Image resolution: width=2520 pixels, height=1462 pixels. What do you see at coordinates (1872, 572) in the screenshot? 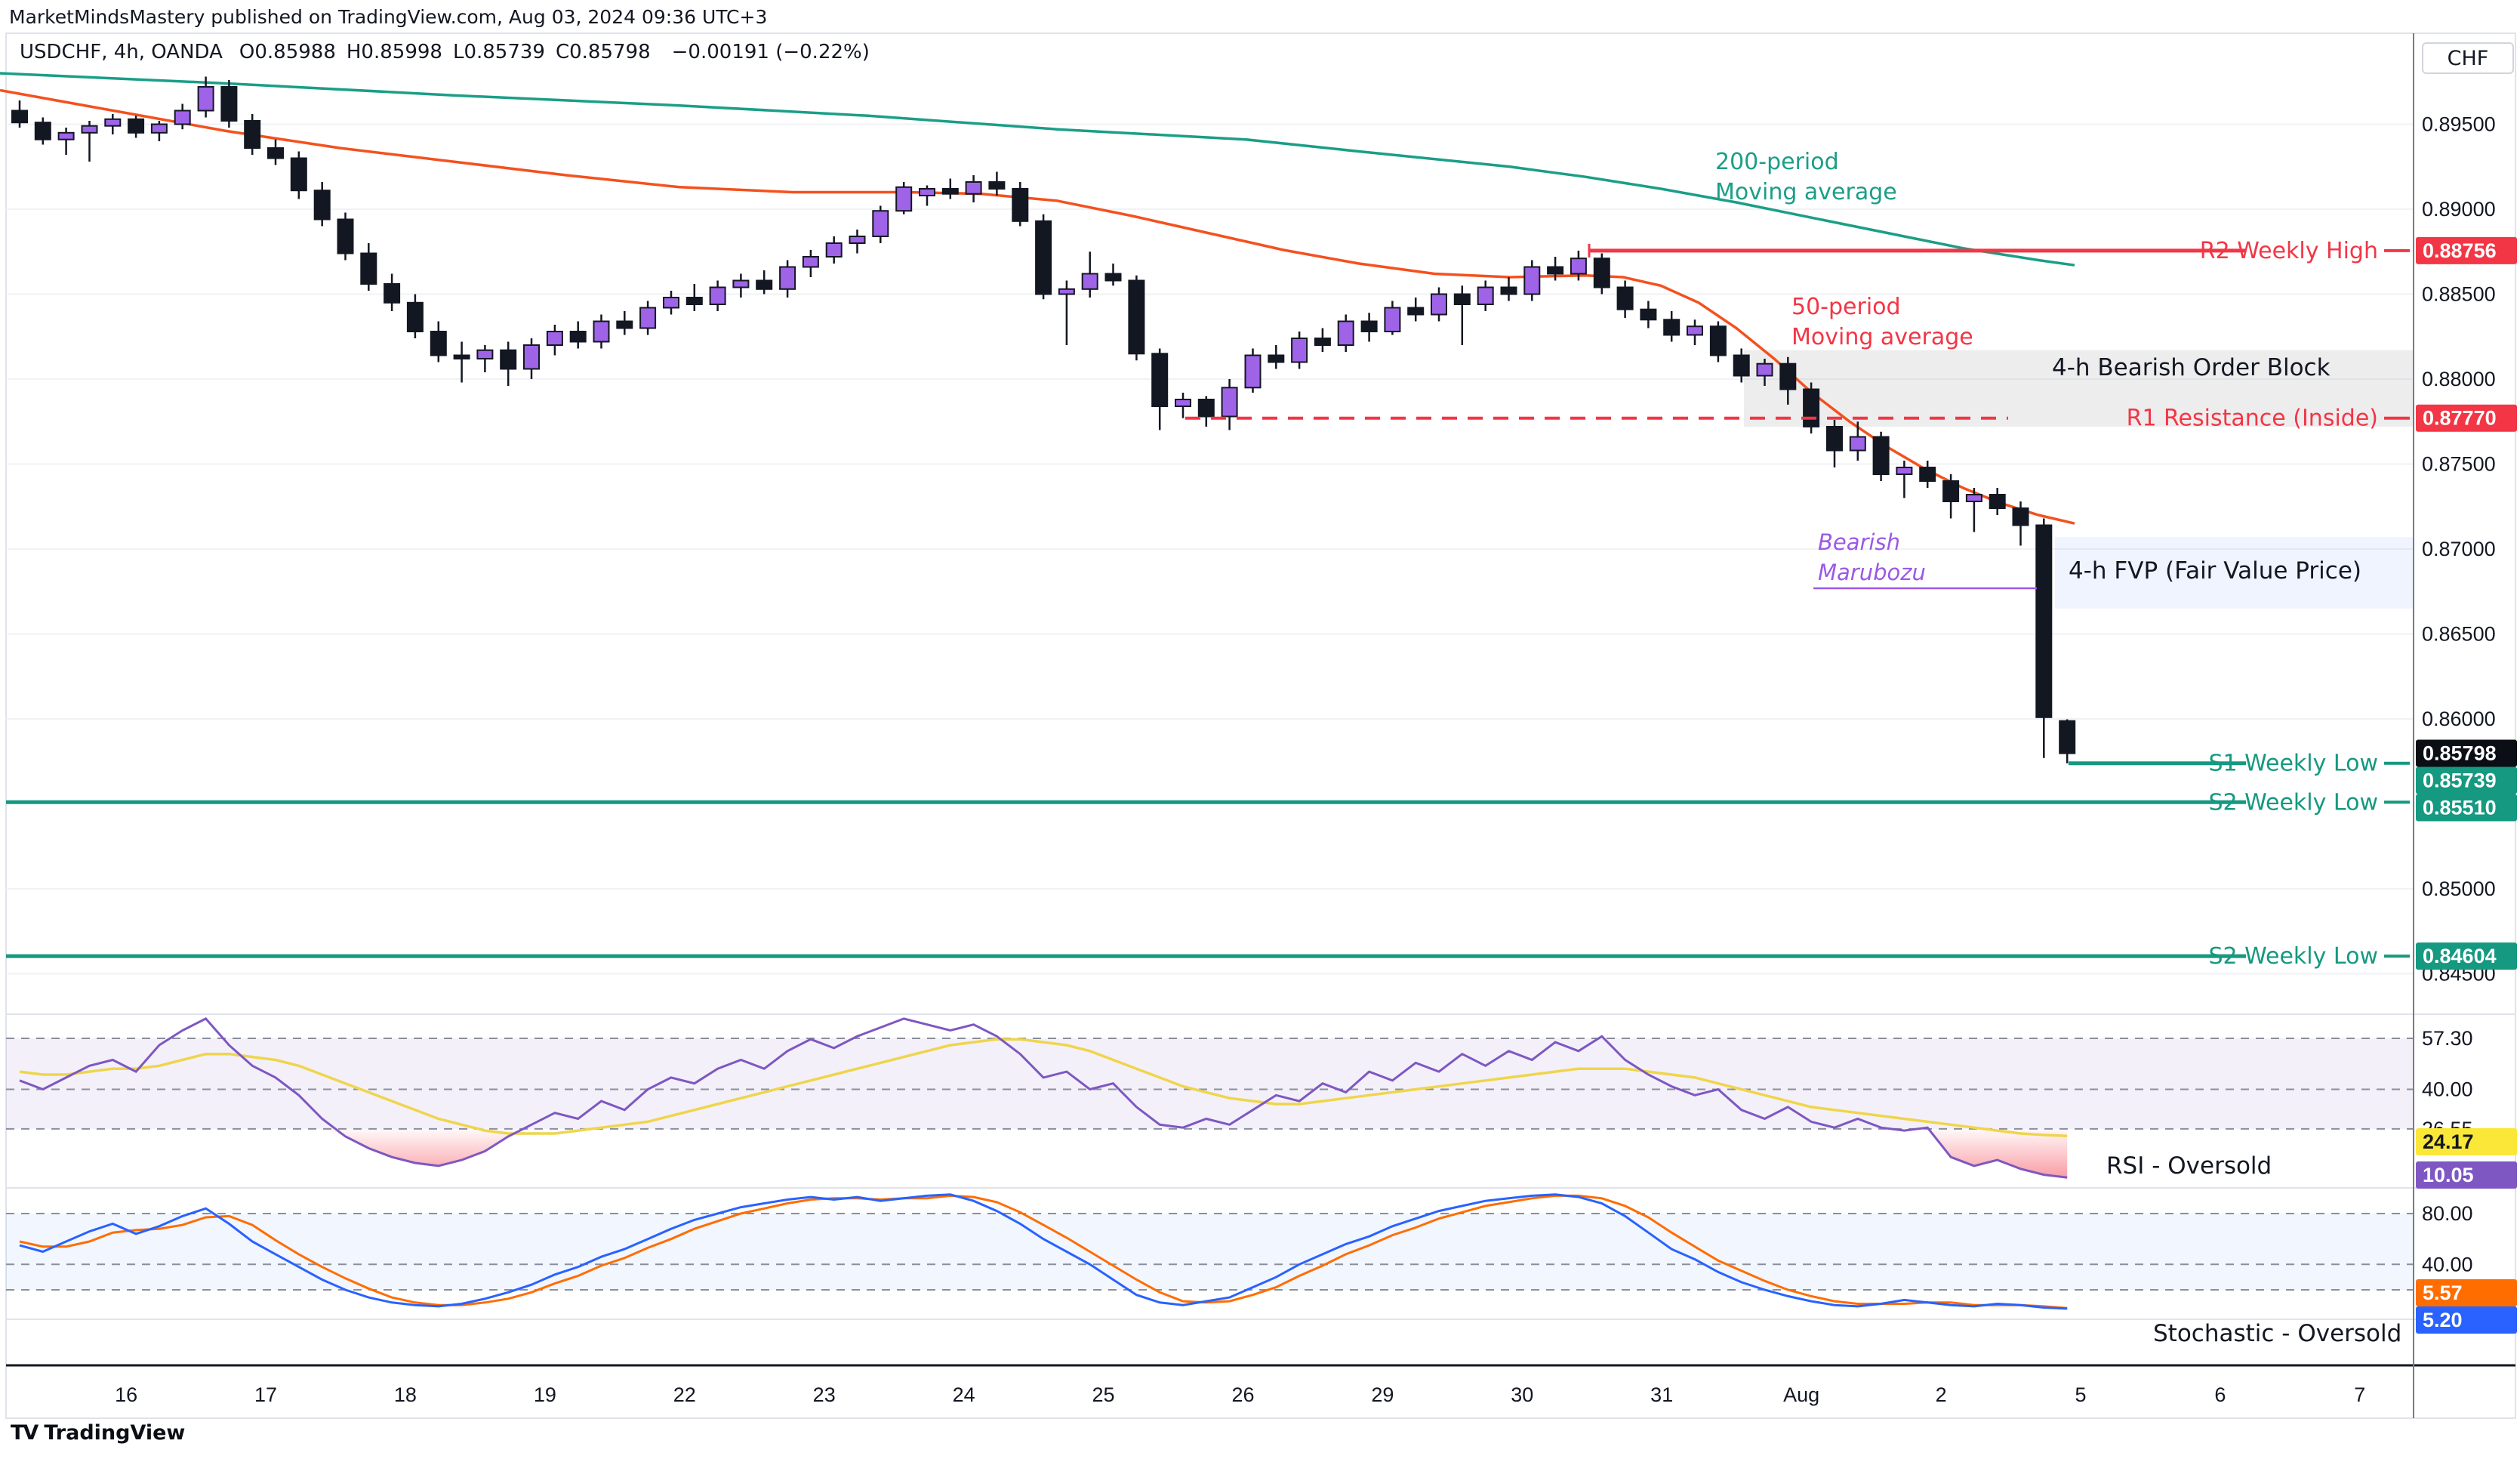
I see `bearish-marubozu-label: Marubozu` at bounding box center [1872, 572].